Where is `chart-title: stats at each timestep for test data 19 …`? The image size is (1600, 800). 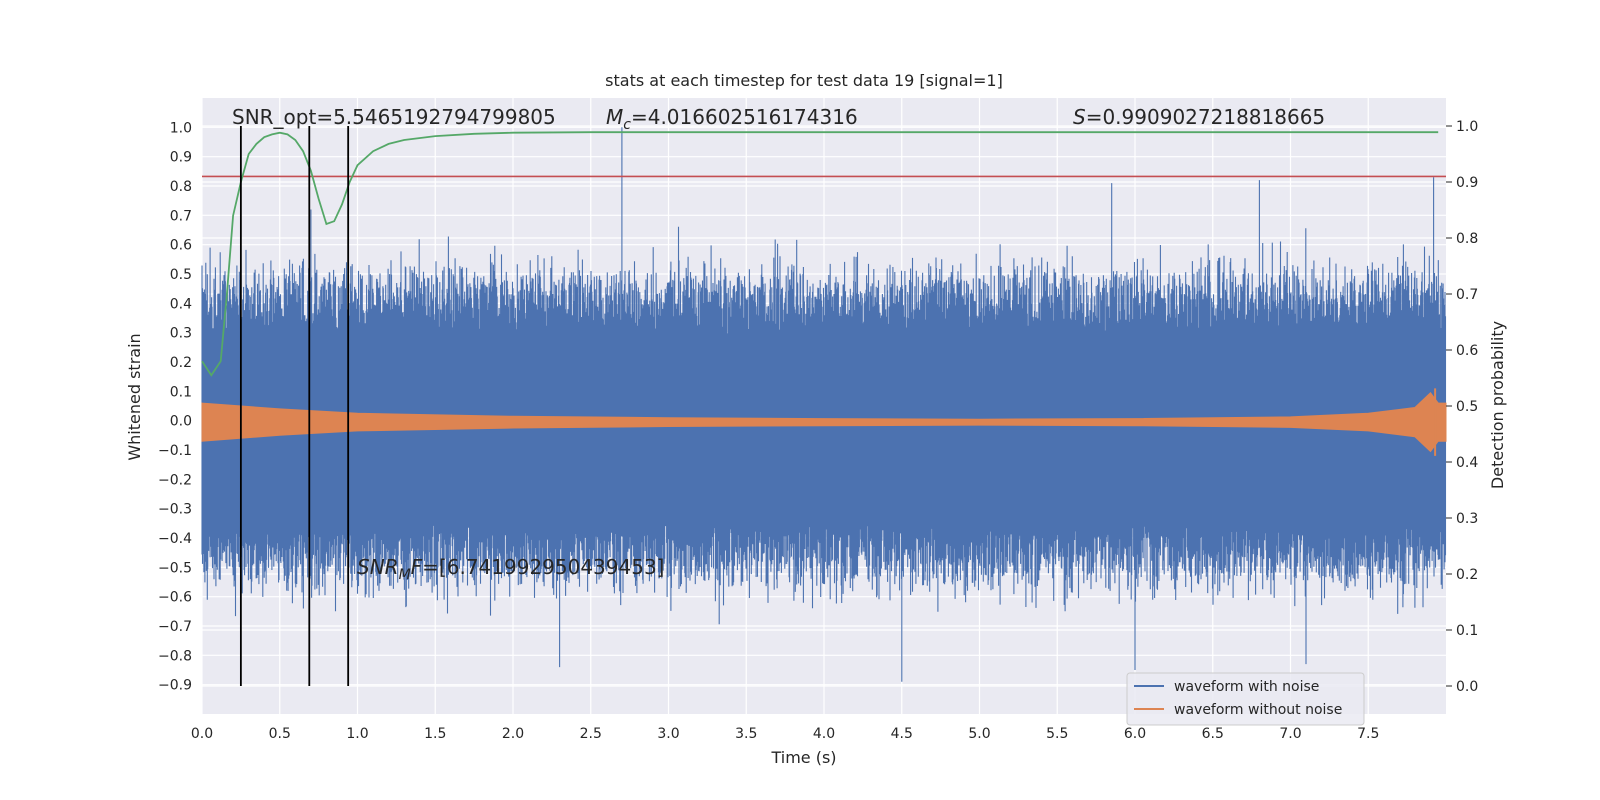 chart-title: stats at each timestep for test data 19 … is located at coordinates (804, 80).